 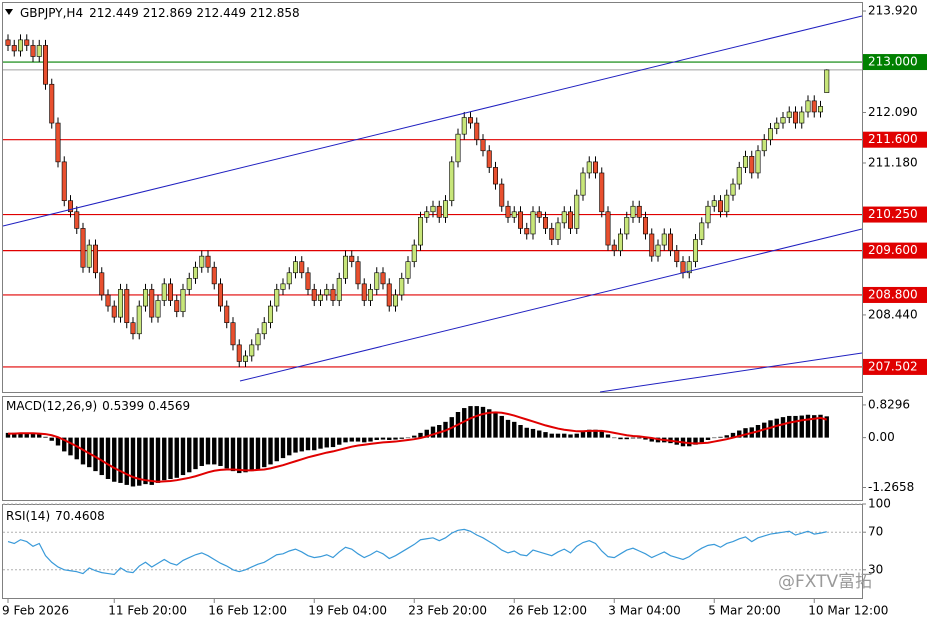 I want to click on rsi-title: RSI(14), so click(x=28, y=516).